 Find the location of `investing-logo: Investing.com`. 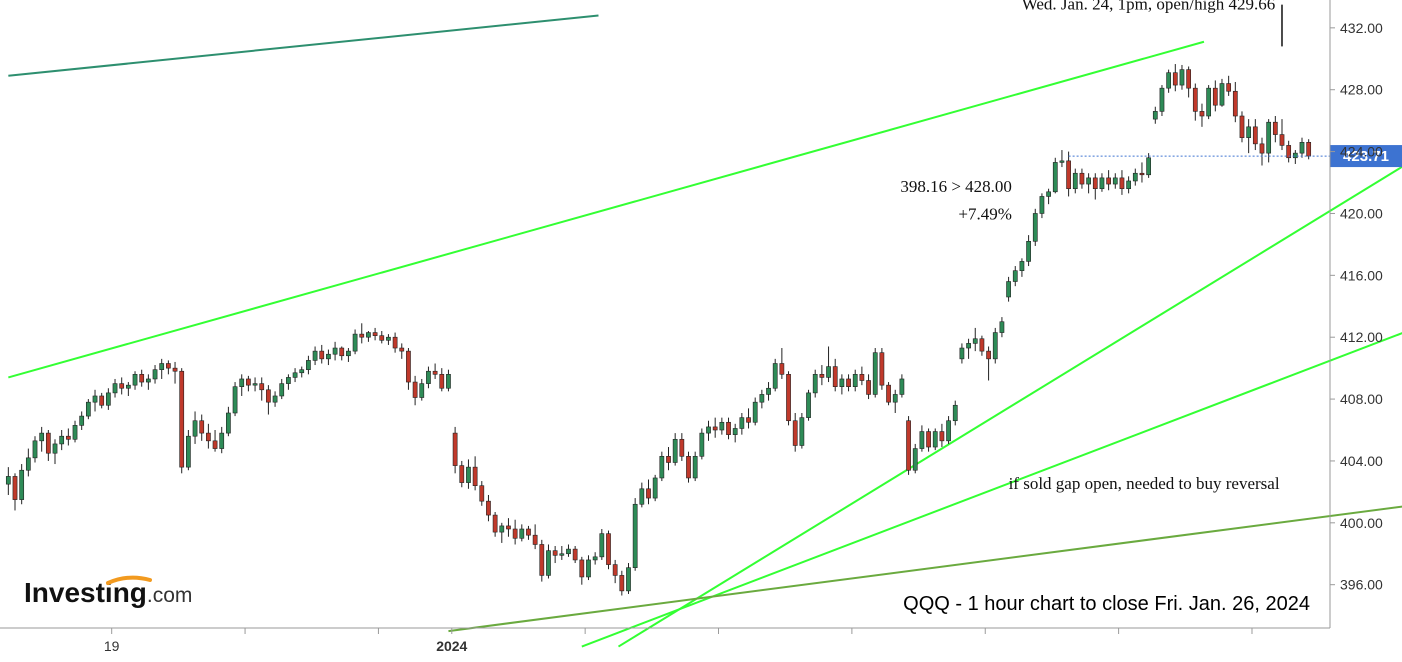

investing-logo: Investing.com is located at coordinates (108, 591).